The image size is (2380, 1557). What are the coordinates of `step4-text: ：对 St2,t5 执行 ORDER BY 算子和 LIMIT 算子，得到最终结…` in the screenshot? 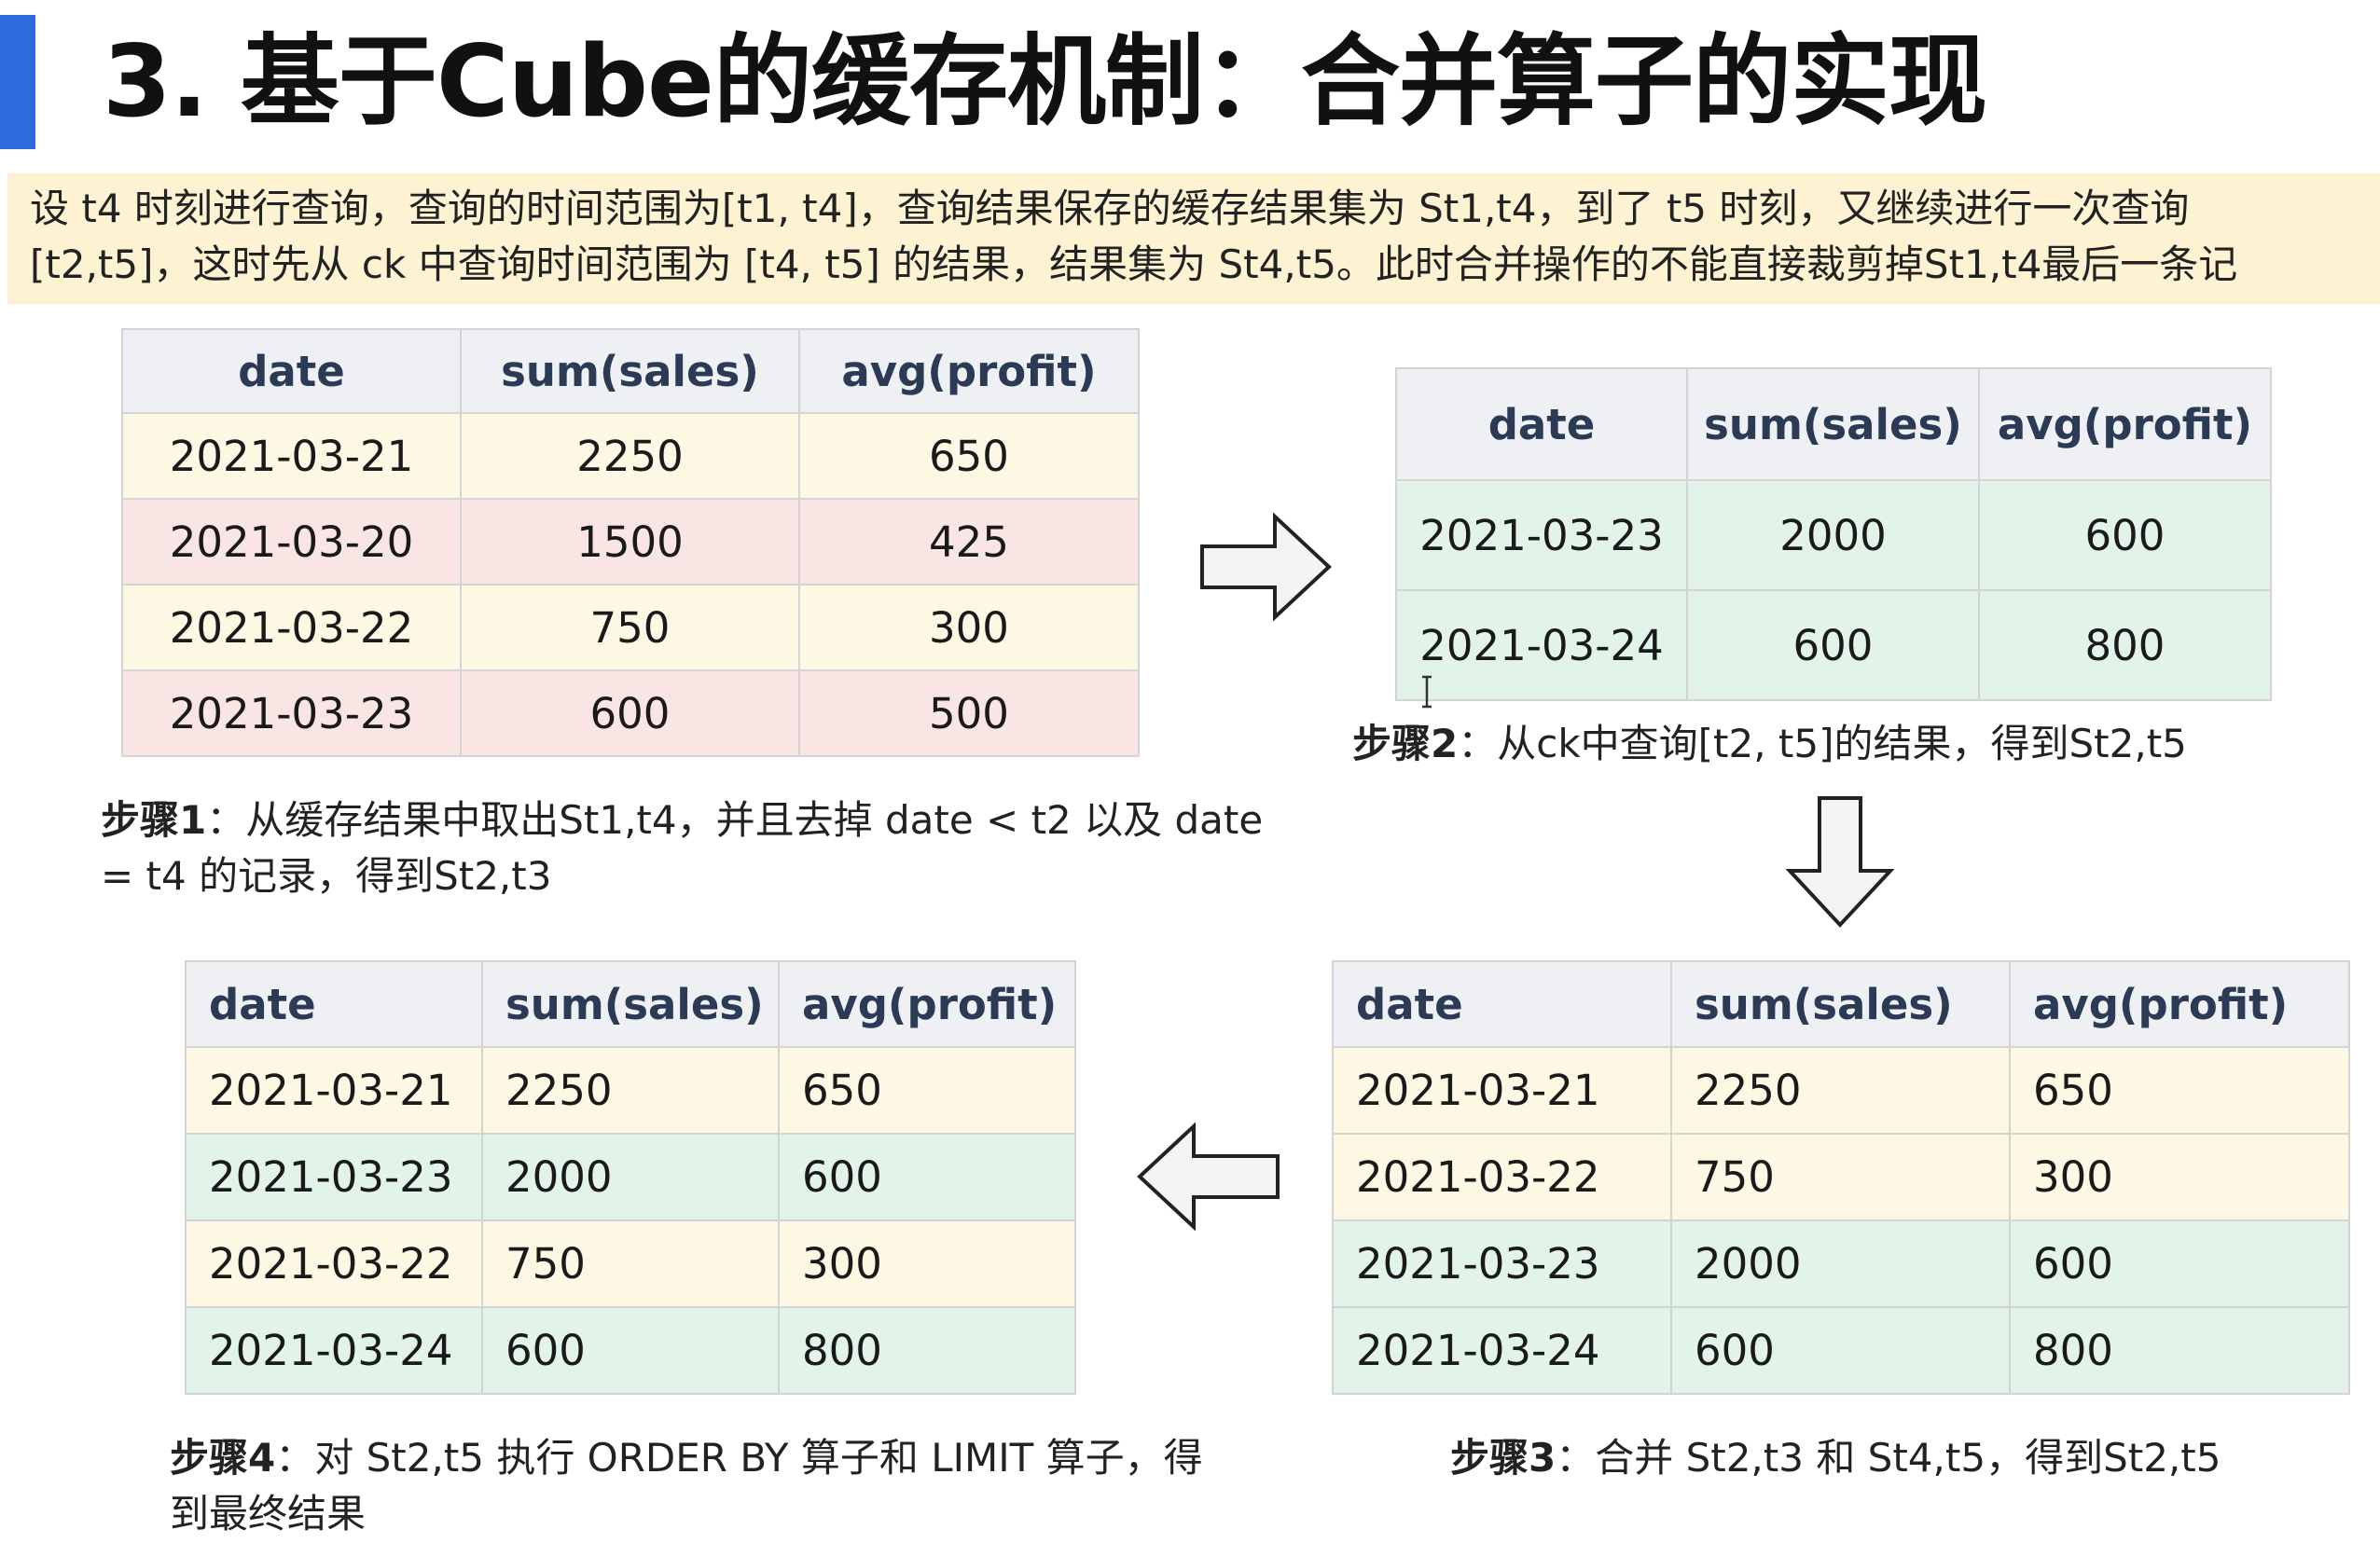 It's located at (686, 1485).